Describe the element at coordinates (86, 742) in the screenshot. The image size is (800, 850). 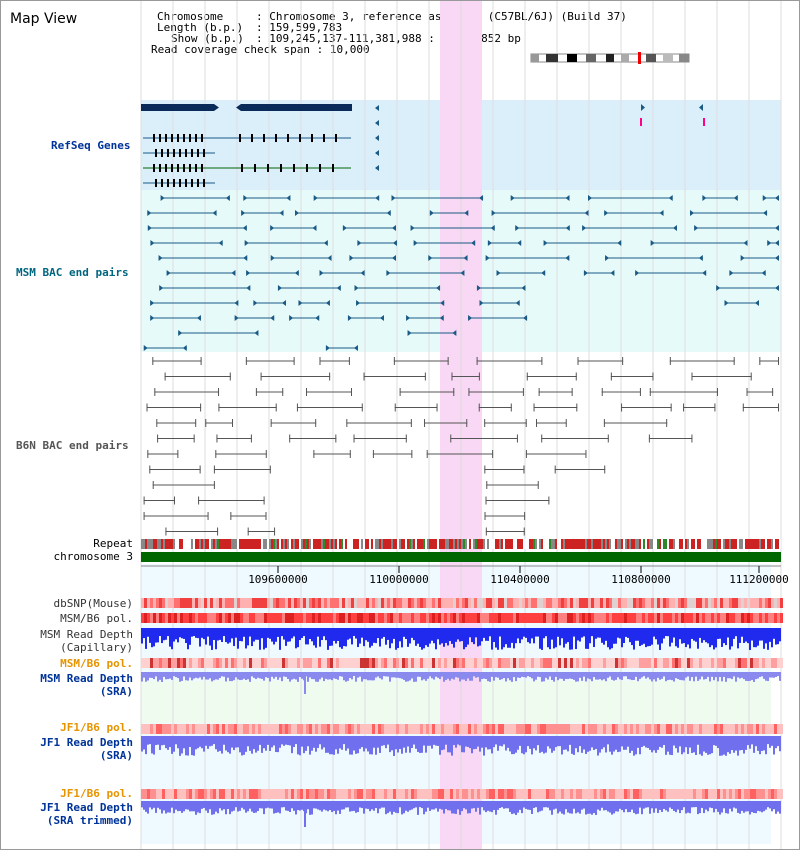
I see `track-label-jf1-depth-sra: JF1 Read Depth` at that location.